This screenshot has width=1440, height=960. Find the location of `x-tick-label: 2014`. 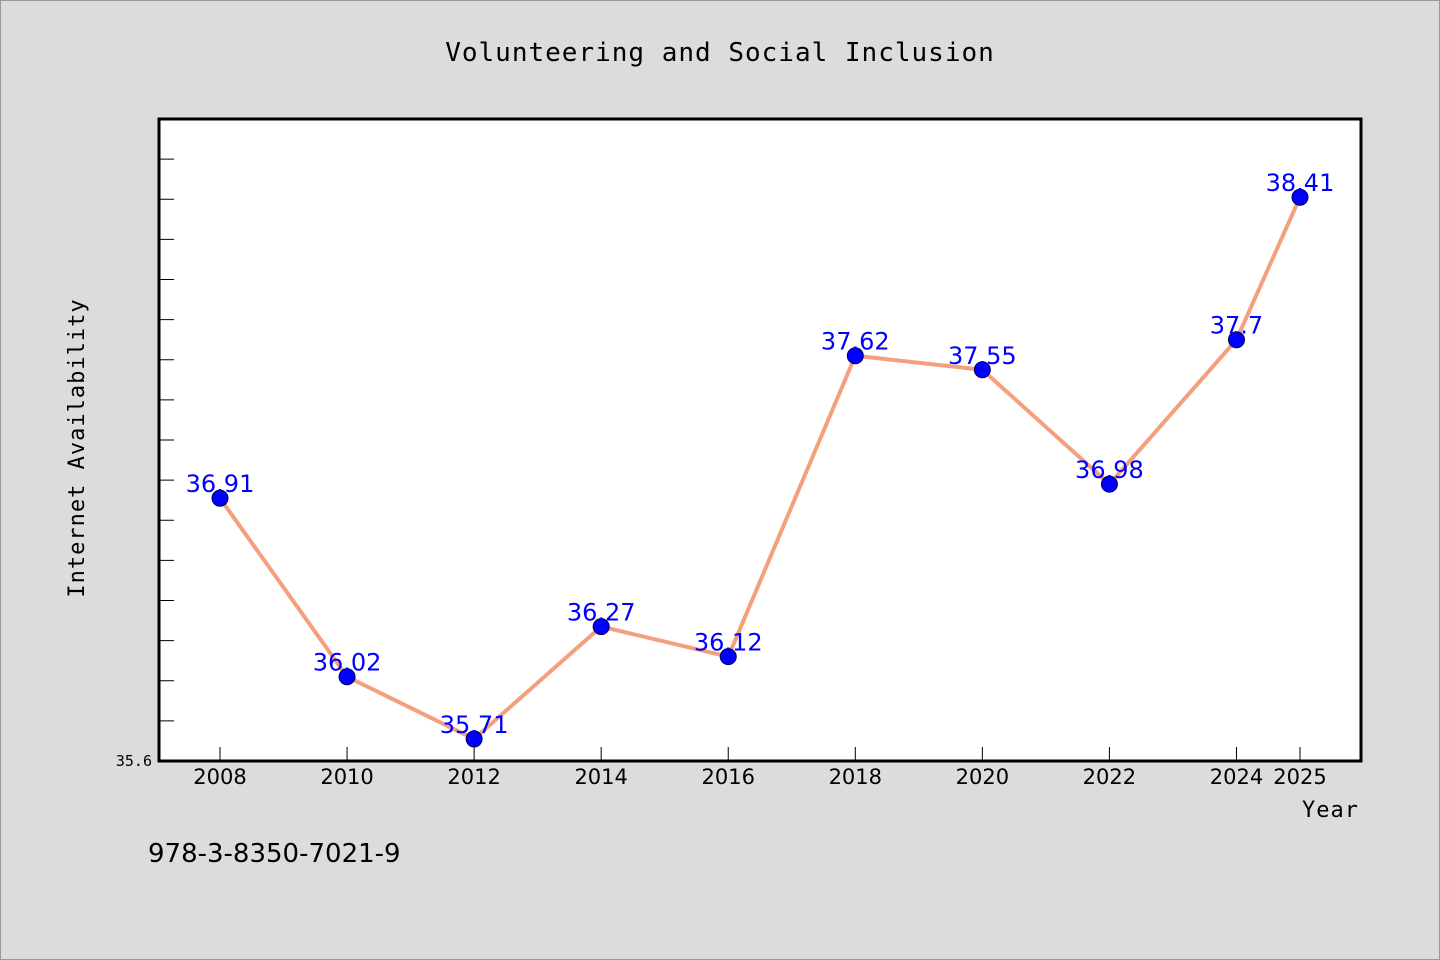

x-tick-label: 2014 is located at coordinates (600, 777).